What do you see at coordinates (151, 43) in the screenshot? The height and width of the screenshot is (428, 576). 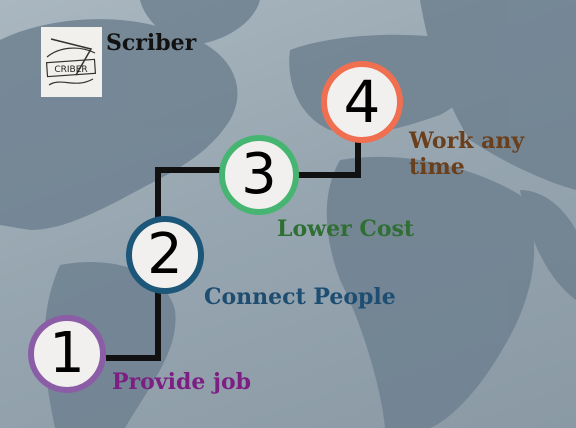 I see `brand-name: Scriber` at bounding box center [151, 43].